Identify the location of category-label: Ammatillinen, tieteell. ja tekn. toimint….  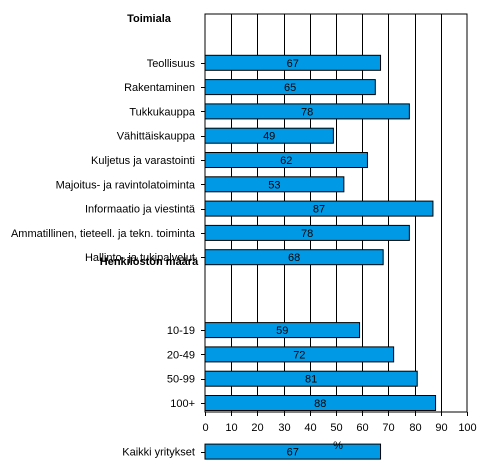
(103, 234).